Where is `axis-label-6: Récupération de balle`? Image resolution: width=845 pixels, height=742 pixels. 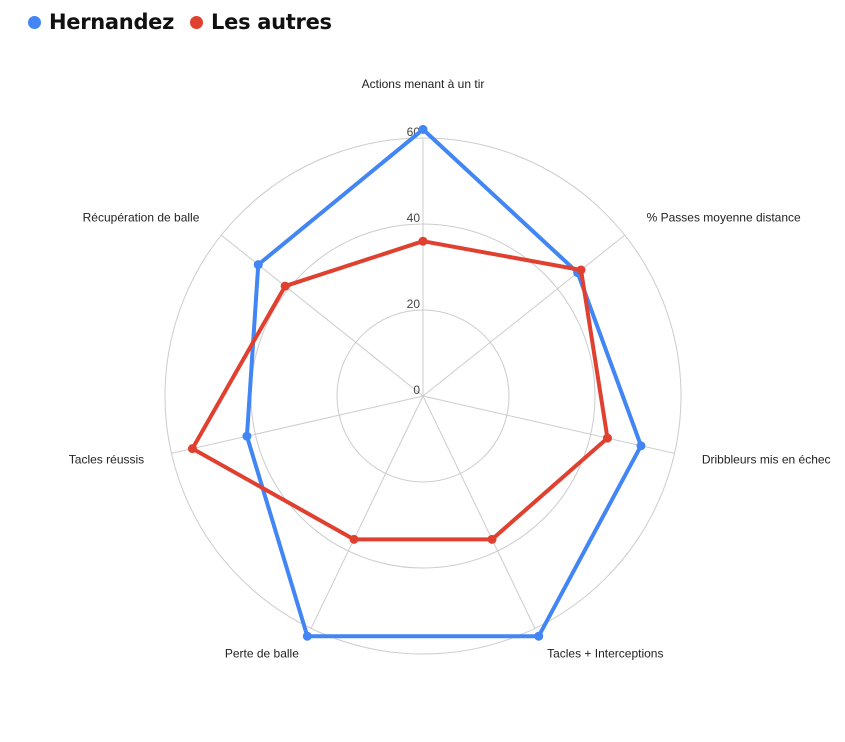
axis-label-6: Récupération de balle is located at coordinates (141, 218).